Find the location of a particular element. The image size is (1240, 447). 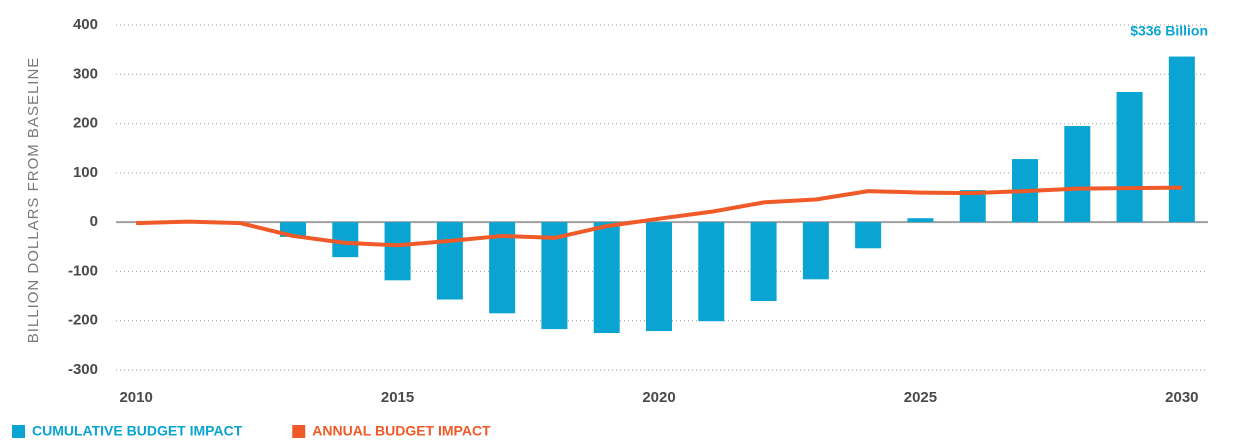

y-tick-label: 300 is located at coordinates (85, 73).